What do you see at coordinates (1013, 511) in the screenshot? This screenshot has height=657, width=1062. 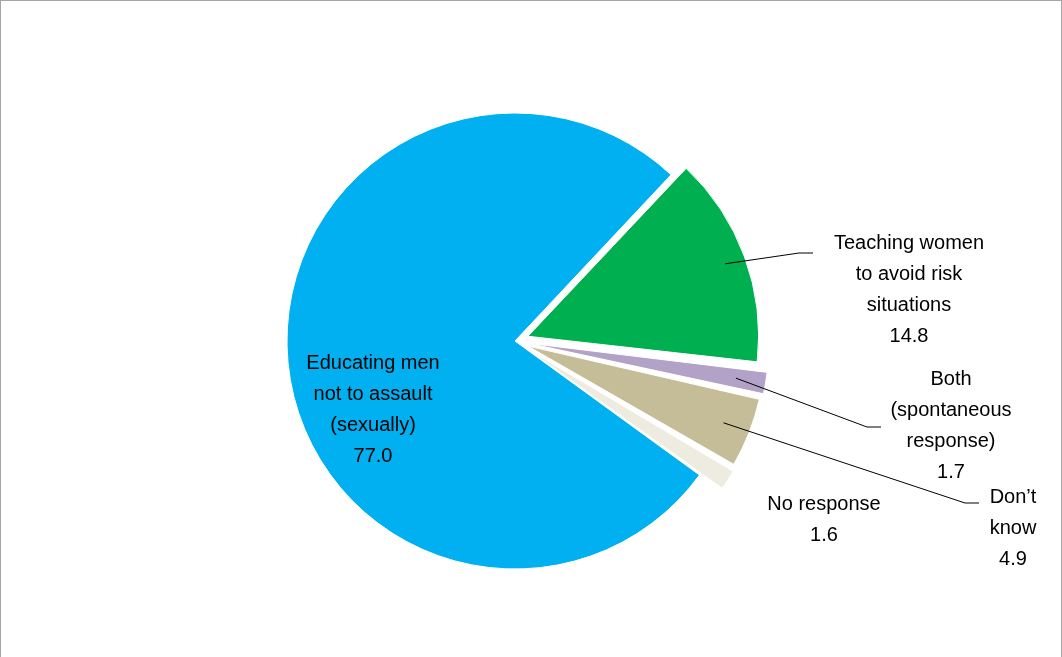 I see `slice-label: Don’t know` at bounding box center [1013, 511].